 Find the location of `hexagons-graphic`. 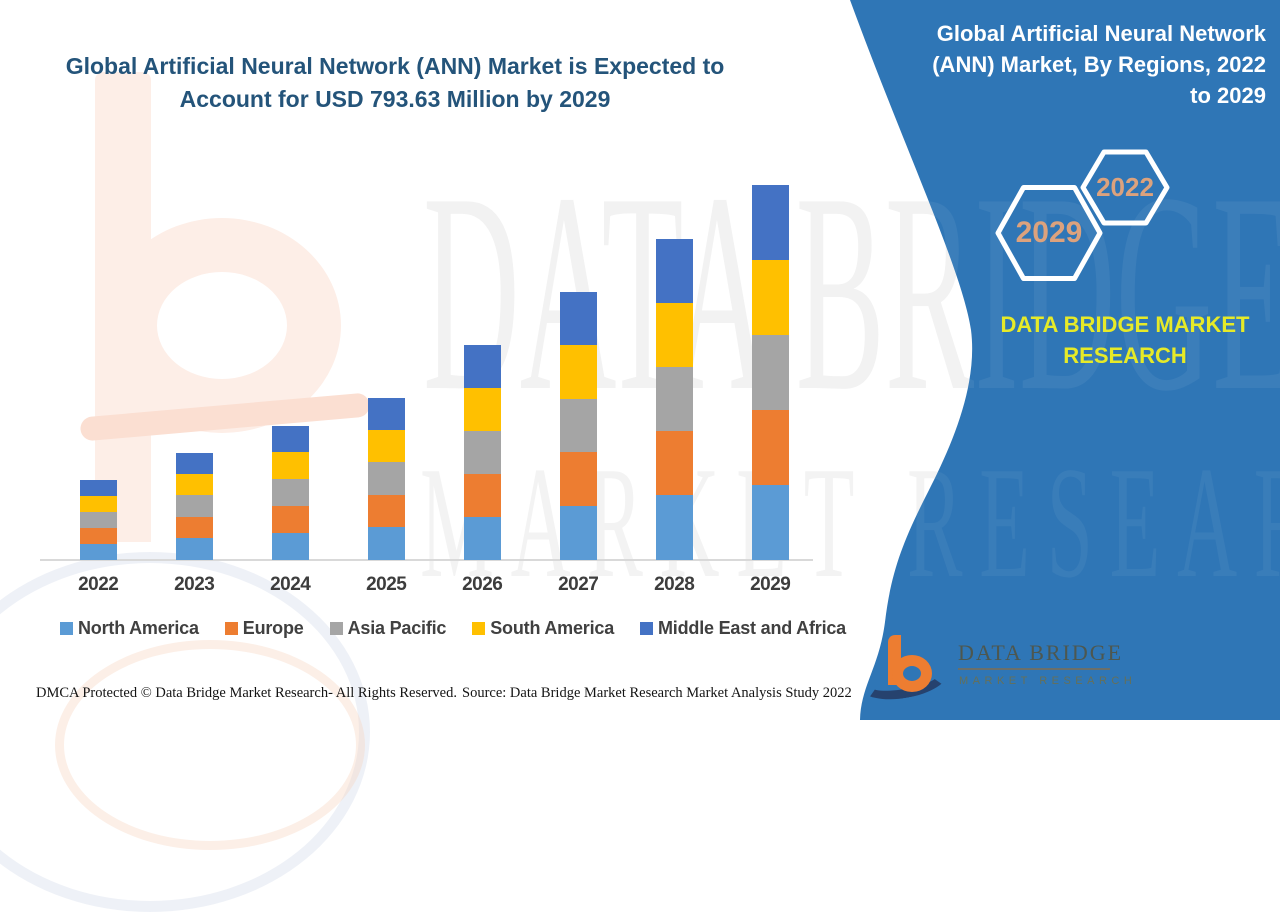

hexagons-graphic is located at coordinates (1085, 220).